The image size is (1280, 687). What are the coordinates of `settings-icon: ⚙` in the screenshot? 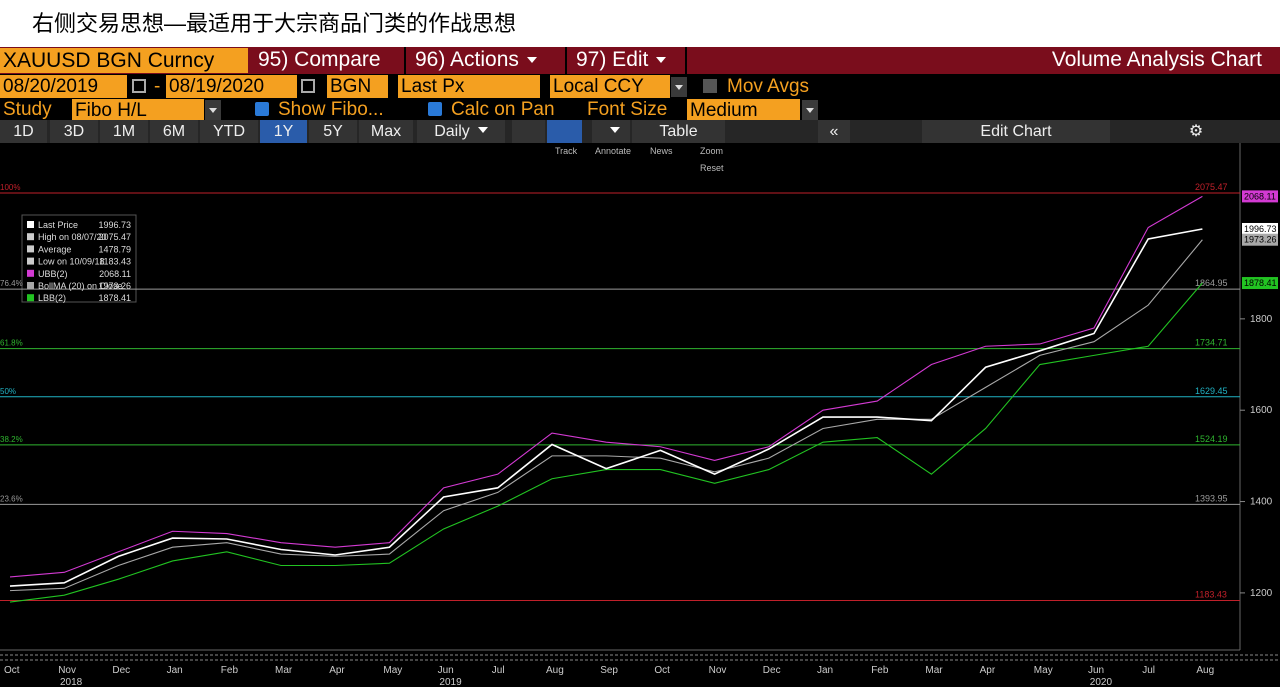 It's located at (1196, 131).